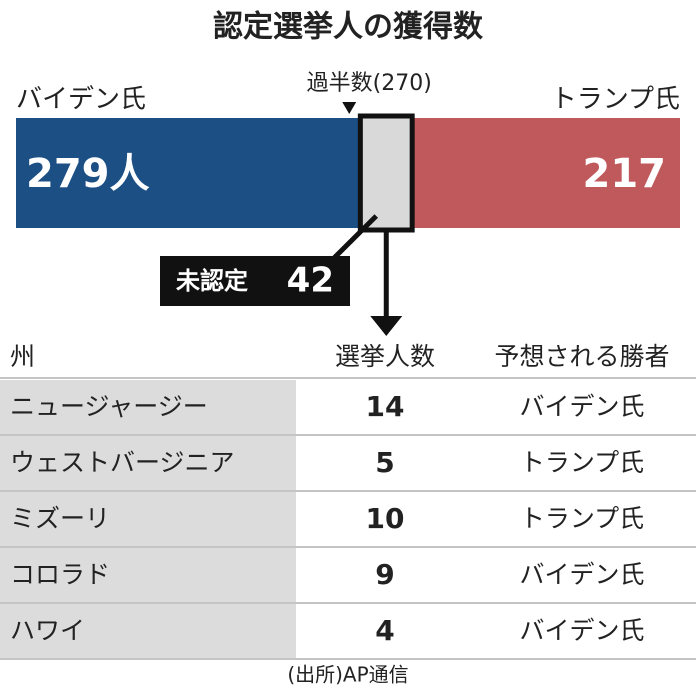  I want to click on table-header: 予想される勝者, so click(581, 356).